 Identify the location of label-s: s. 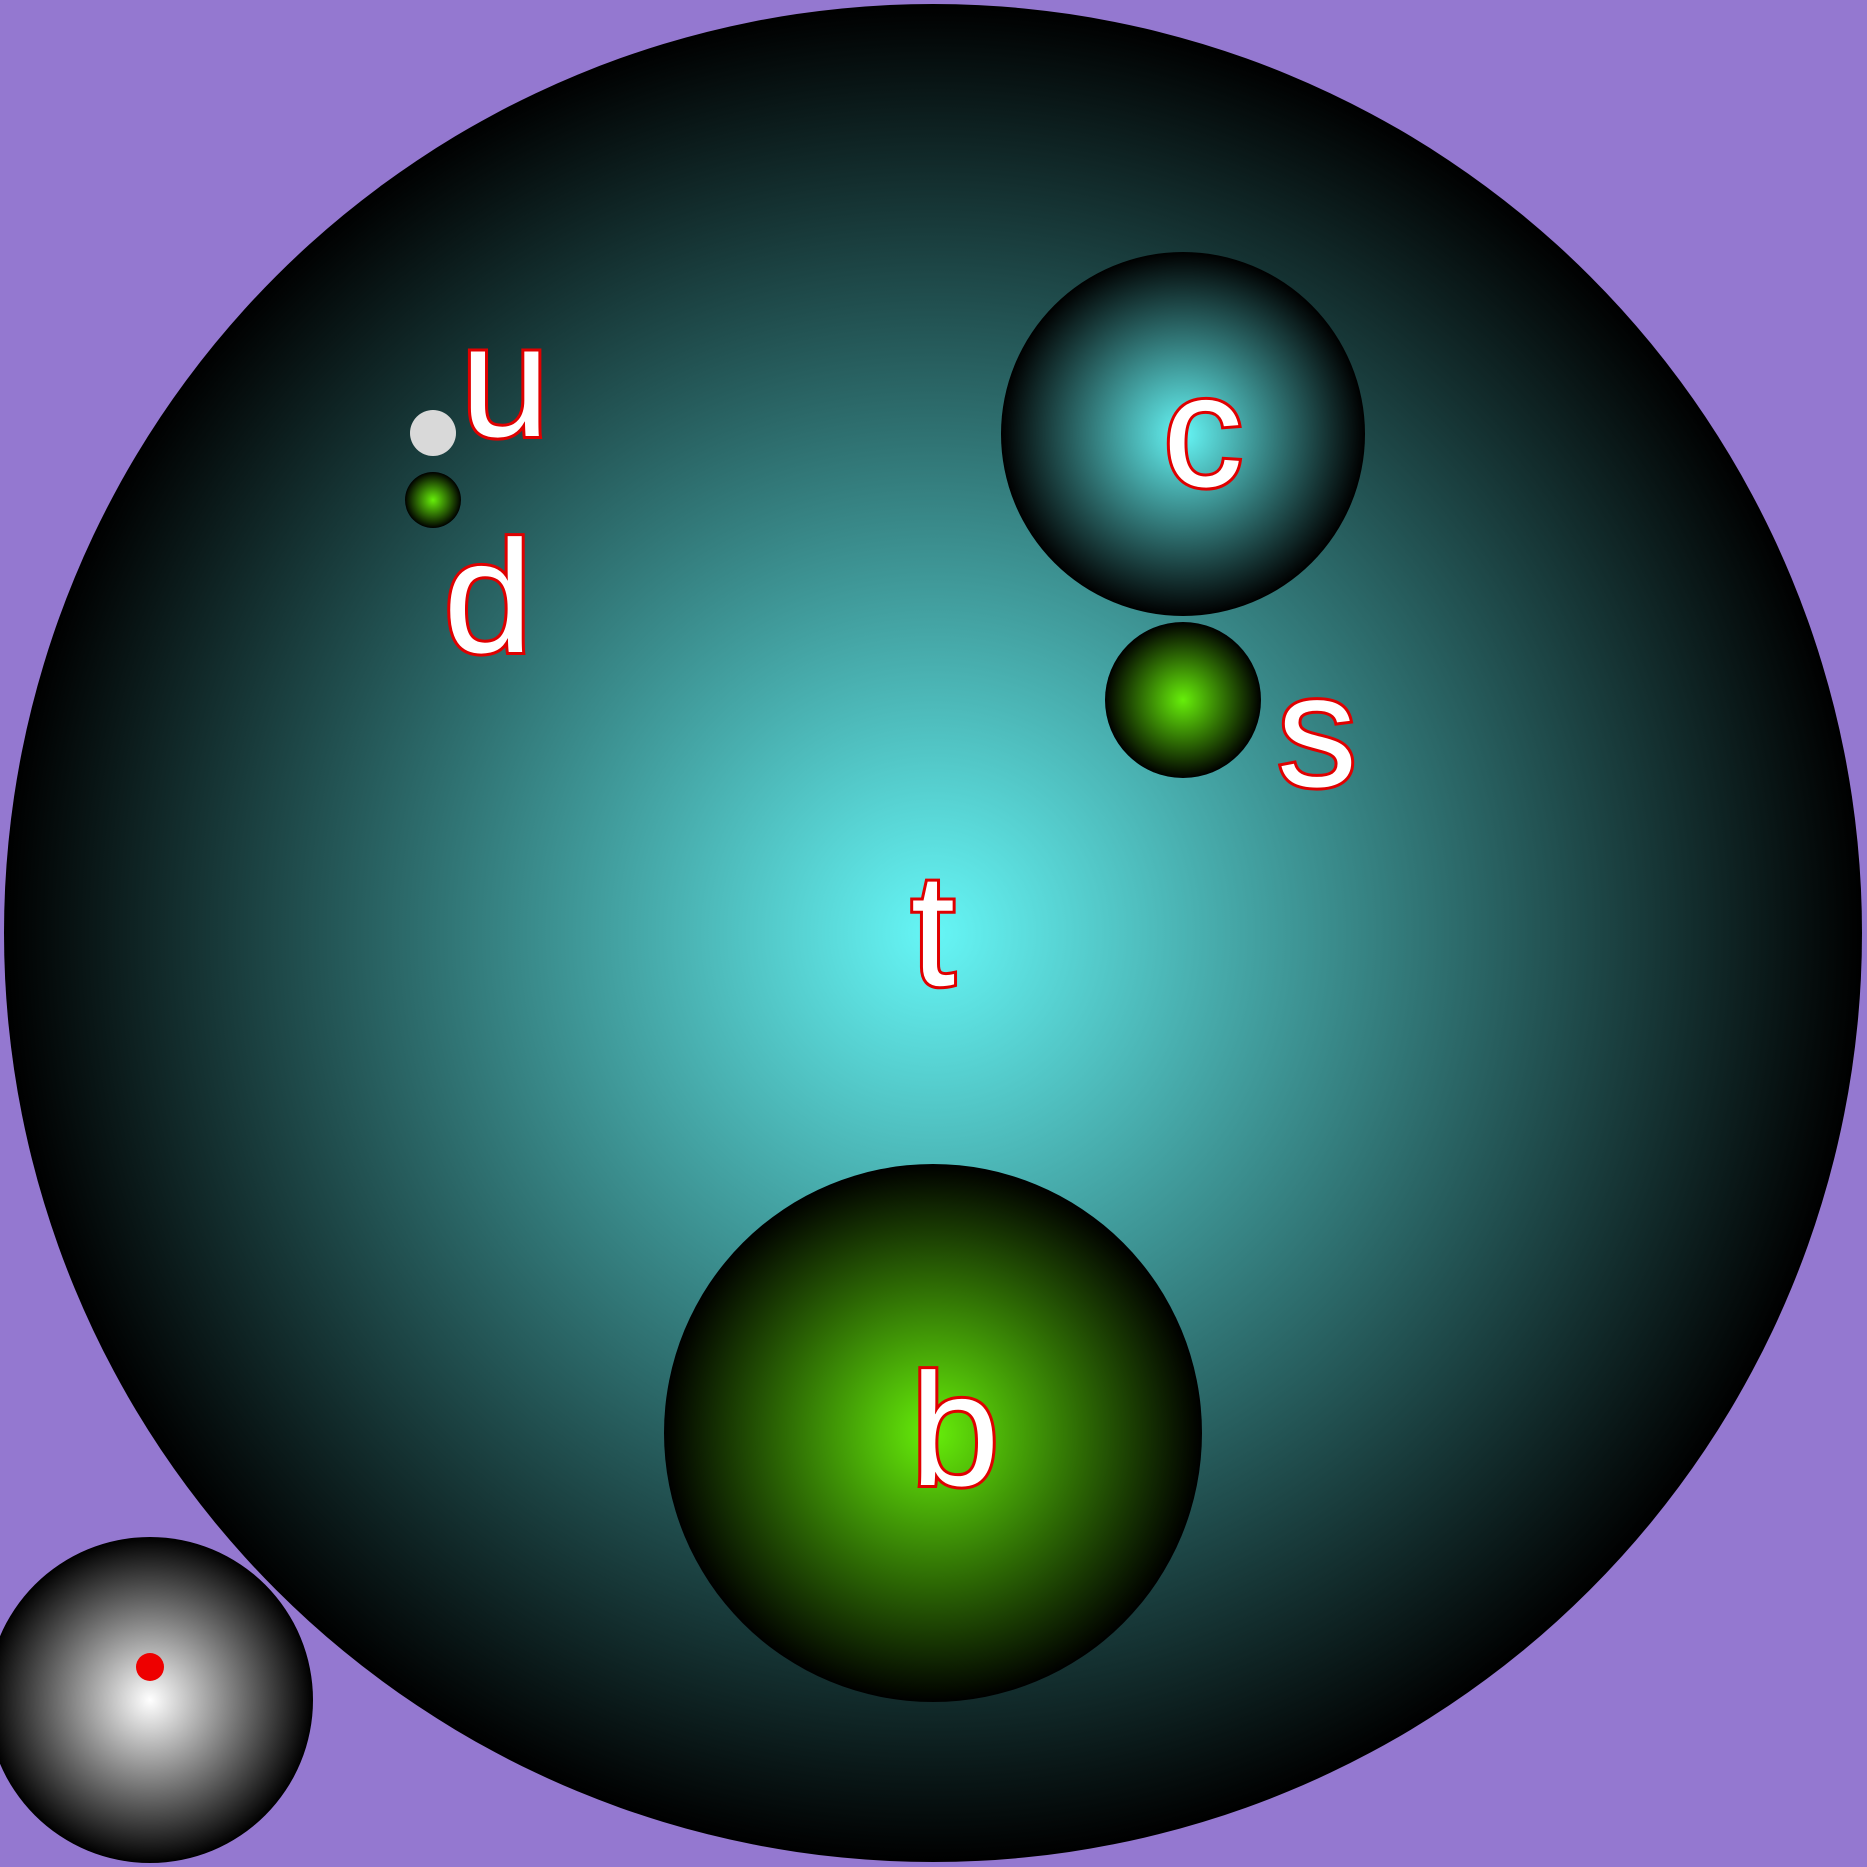
(1317, 730).